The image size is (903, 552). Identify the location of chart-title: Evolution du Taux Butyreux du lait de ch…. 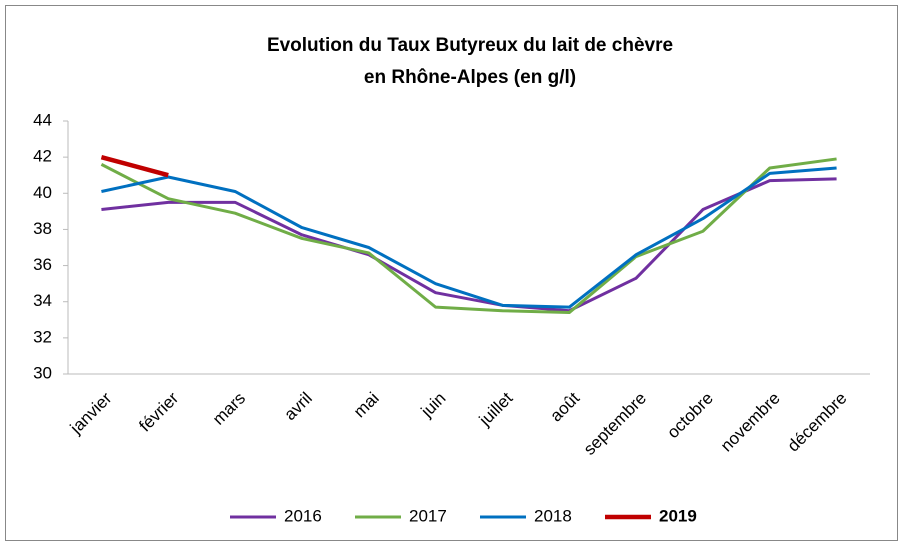
(470, 45).